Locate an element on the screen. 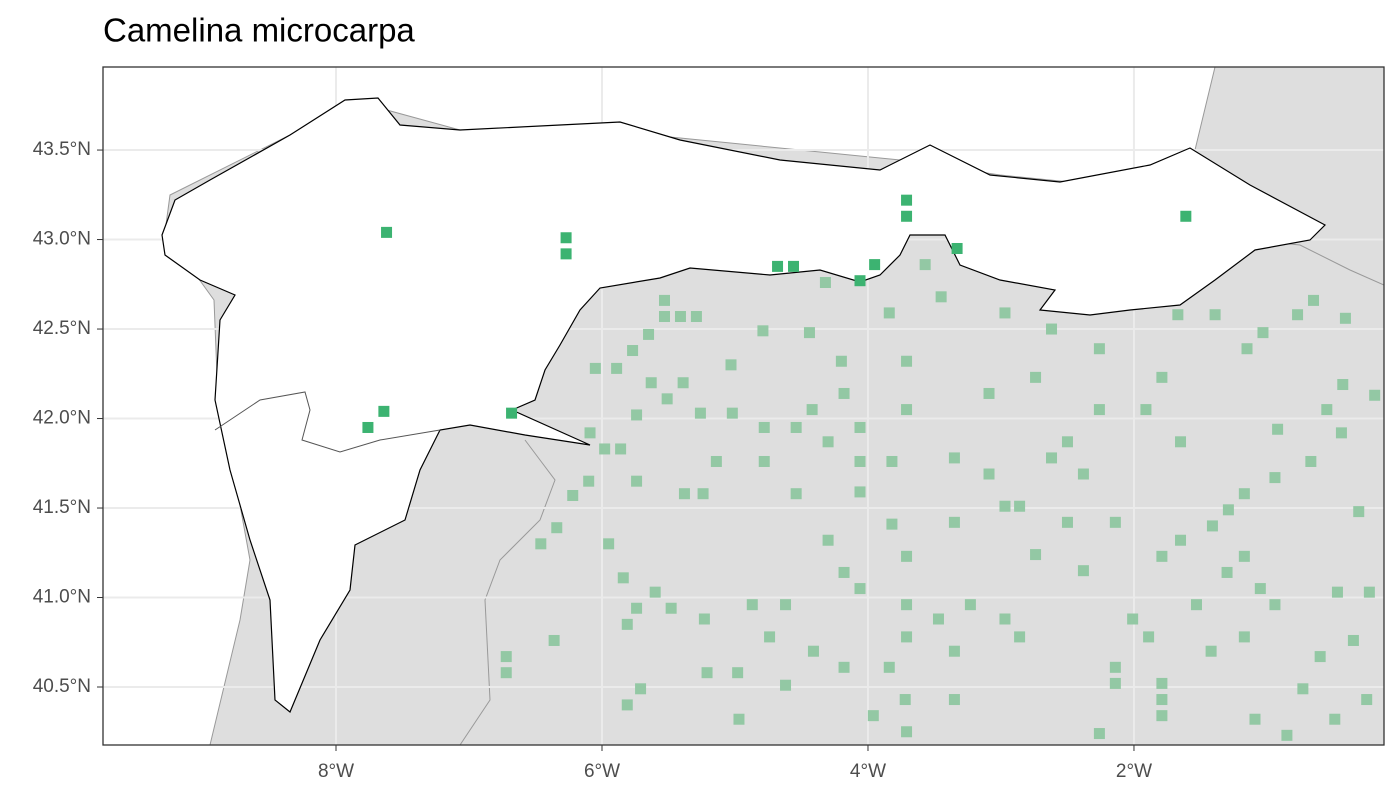 This screenshot has width=1400, height=805. x-tick-label: 2°W is located at coordinates (1134, 771).